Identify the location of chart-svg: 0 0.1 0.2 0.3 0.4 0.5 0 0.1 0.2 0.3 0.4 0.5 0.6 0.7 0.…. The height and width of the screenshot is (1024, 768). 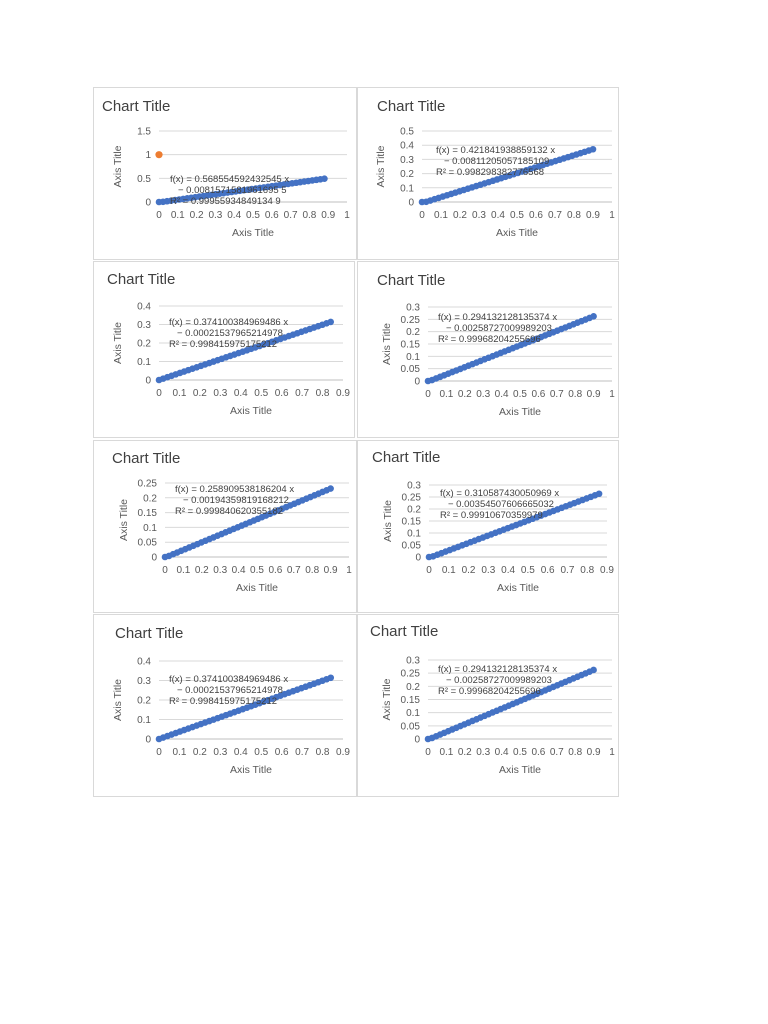
(495, 183).